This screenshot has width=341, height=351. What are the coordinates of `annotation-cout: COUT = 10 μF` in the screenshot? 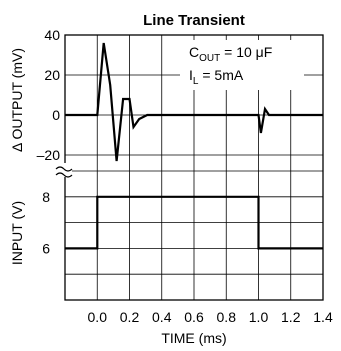 It's located at (230, 54).